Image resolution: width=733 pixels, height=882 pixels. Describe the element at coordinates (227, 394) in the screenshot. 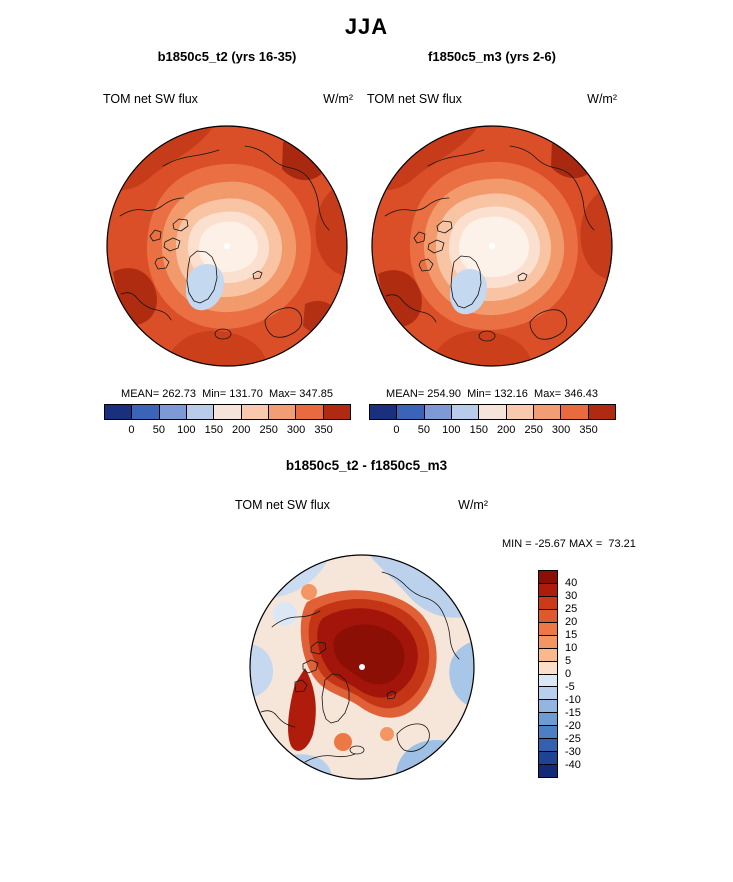

I see `stats-line-left: MEAN= 262.73 Min= 131.70 Max= 347.85` at that location.